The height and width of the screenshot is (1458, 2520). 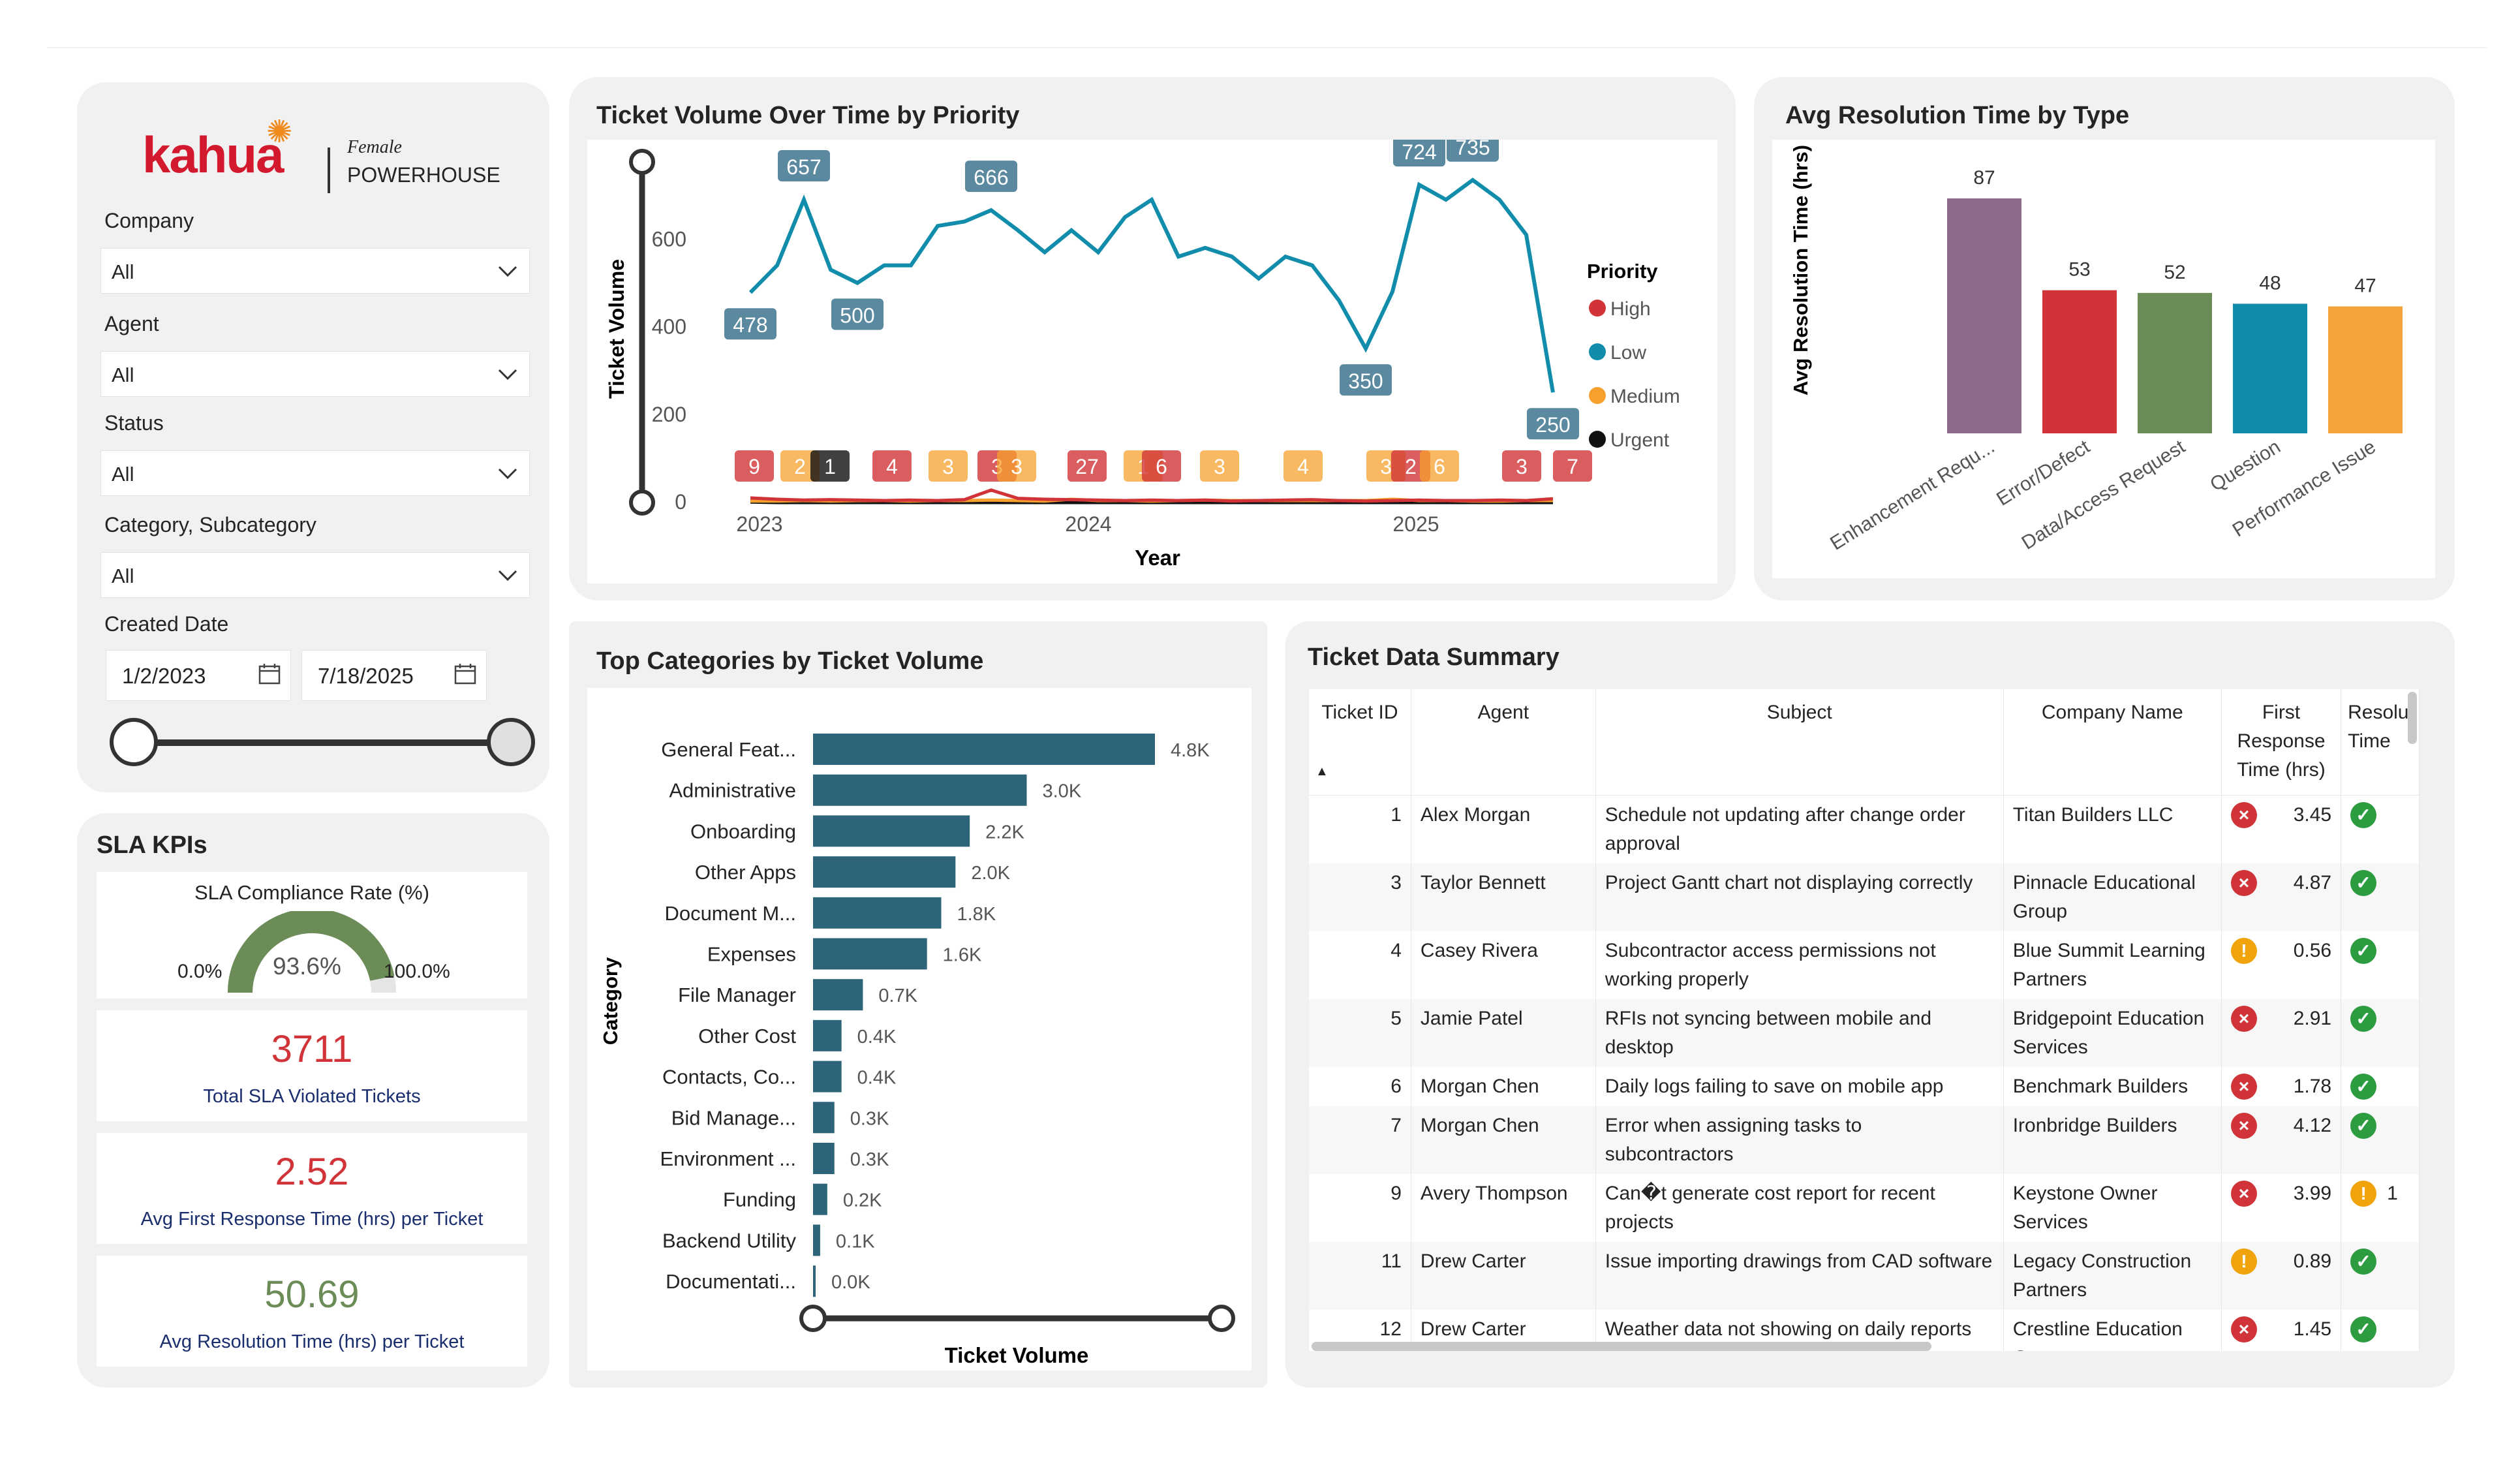 I want to click on data-label: 500, so click(x=857, y=315).